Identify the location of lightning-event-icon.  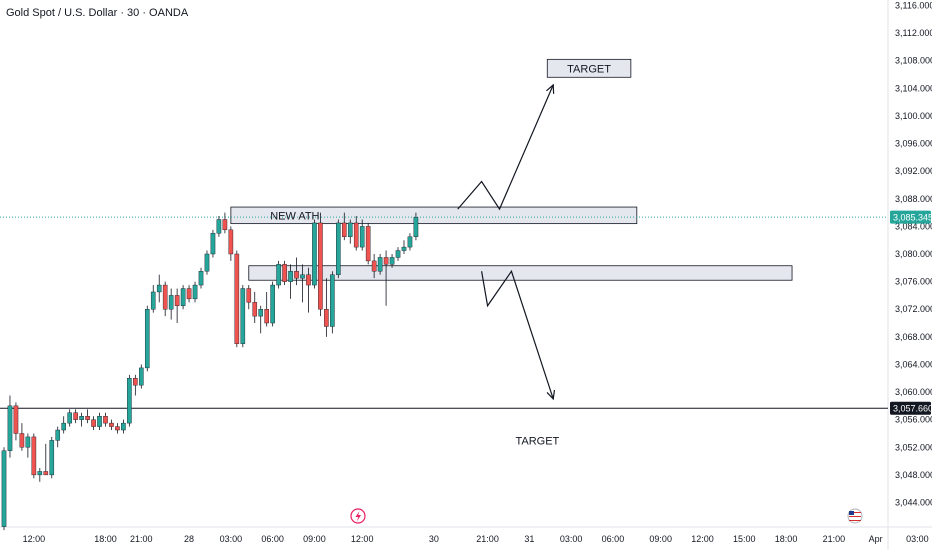
(358, 516).